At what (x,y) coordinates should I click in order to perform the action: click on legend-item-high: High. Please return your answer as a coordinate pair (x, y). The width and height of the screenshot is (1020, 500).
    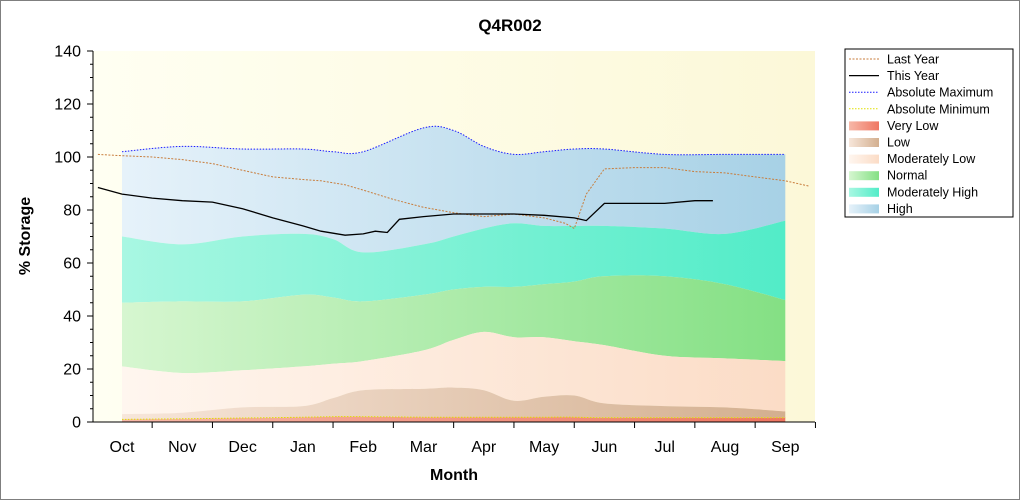
    Looking at the image, I should click on (881, 209).